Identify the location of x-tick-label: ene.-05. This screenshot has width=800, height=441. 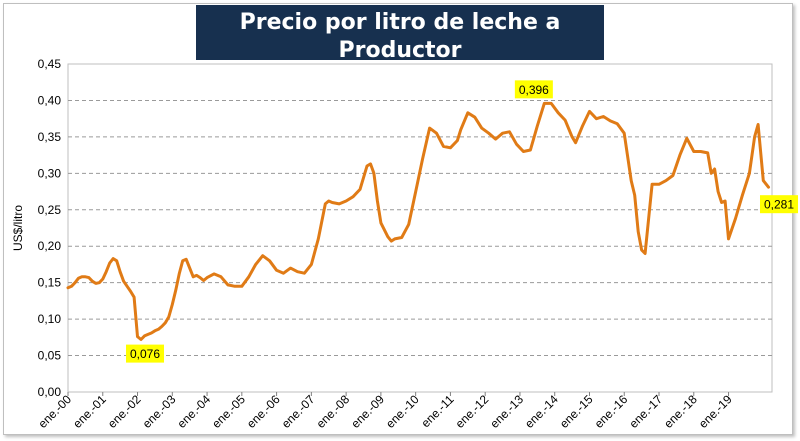
(228, 411).